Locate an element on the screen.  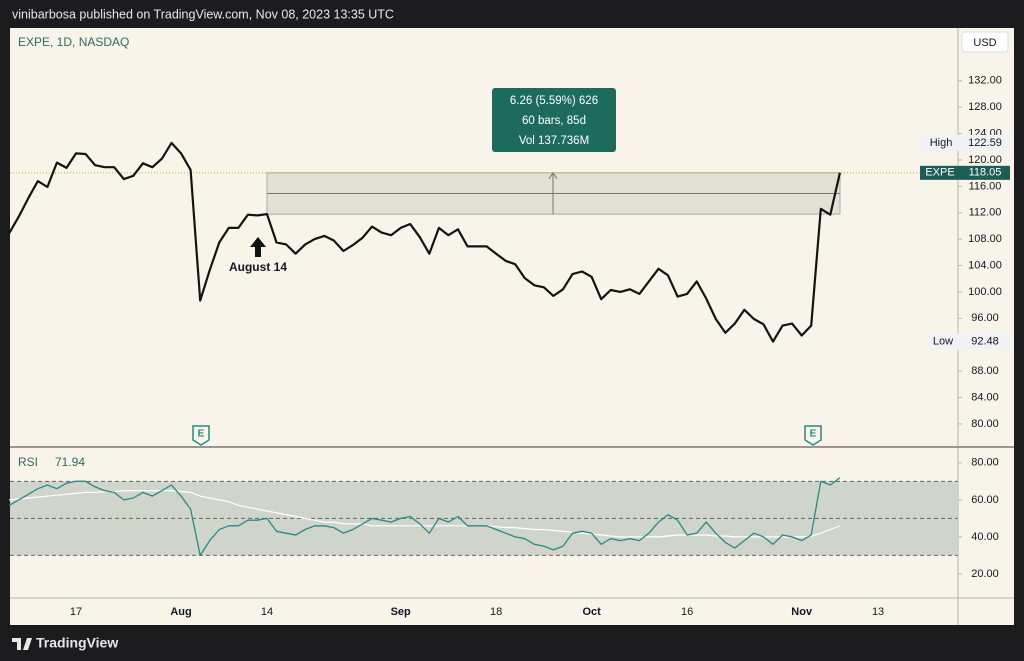
low-label: Low is located at coordinates (943, 341).